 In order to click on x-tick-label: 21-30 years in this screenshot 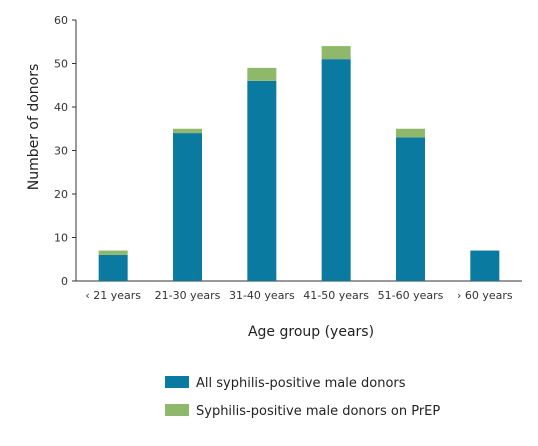, I will do `click(188, 295)`.